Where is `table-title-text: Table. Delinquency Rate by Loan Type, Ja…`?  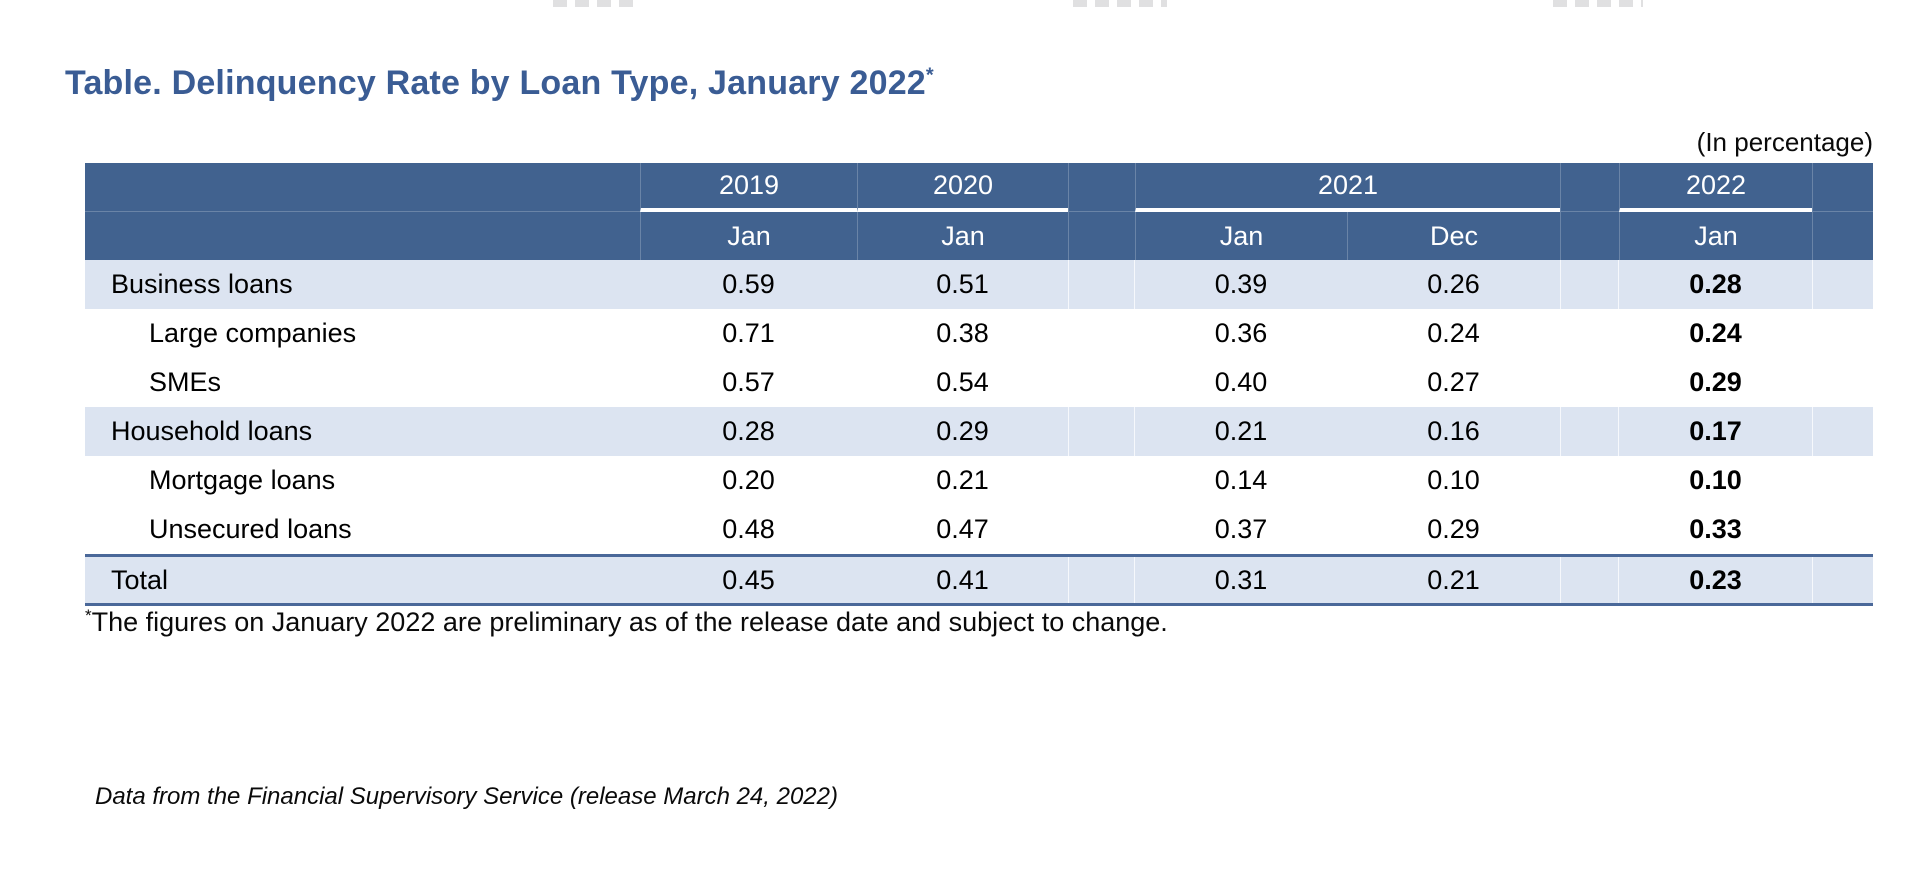 table-title-text: Table. Delinquency Rate by Loan Type, Ja… is located at coordinates (495, 83).